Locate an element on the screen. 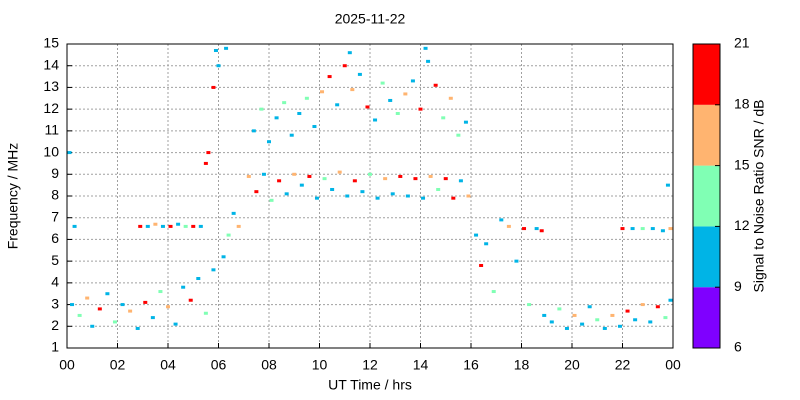  x-tick-label: 16 is located at coordinates (471, 365).